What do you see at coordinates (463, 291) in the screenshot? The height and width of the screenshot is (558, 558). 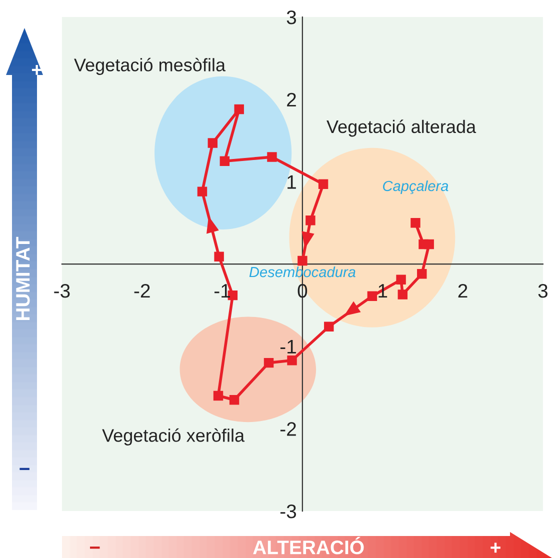 I see `x-tick-label: 2` at bounding box center [463, 291].